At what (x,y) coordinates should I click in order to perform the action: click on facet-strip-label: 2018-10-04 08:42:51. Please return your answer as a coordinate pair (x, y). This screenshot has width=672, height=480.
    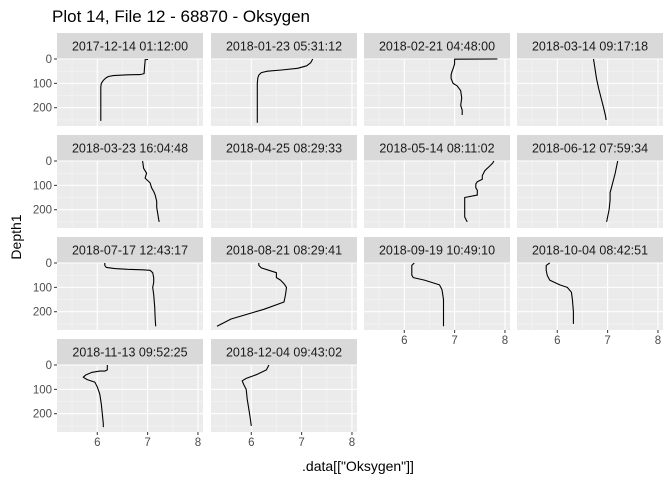
    Looking at the image, I should click on (590, 251).